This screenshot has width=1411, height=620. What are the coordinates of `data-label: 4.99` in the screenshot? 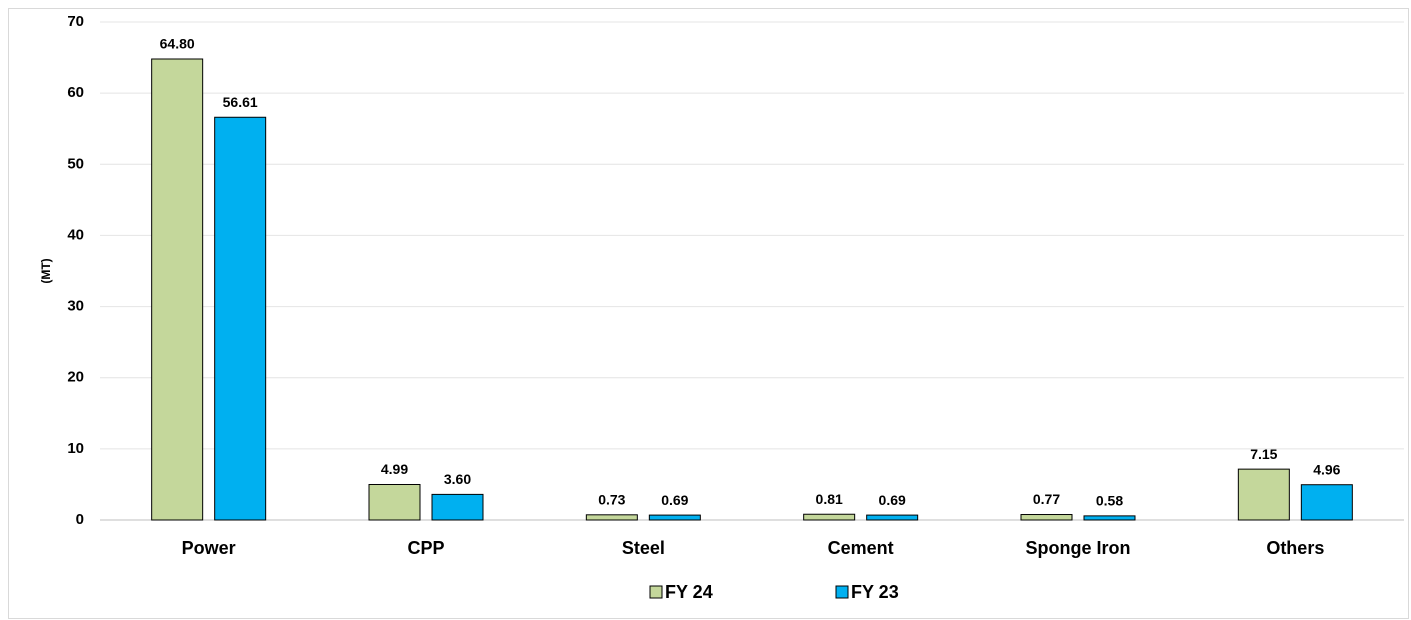 It's located at (394, 469).